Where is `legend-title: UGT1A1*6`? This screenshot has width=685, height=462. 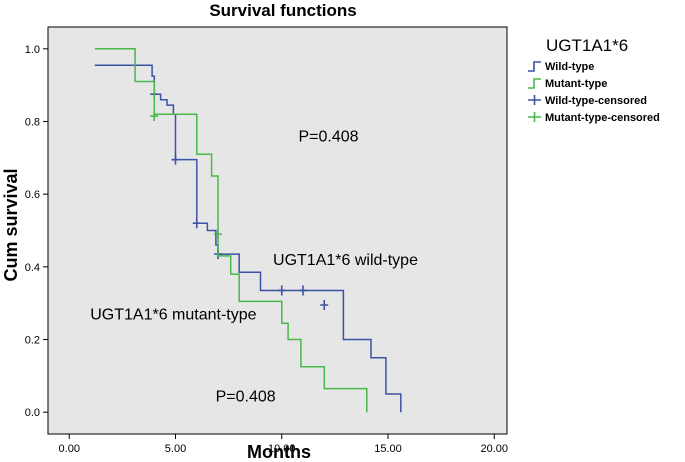 legend-title: UGT1A1*6 is located at coordinates (587, 45).